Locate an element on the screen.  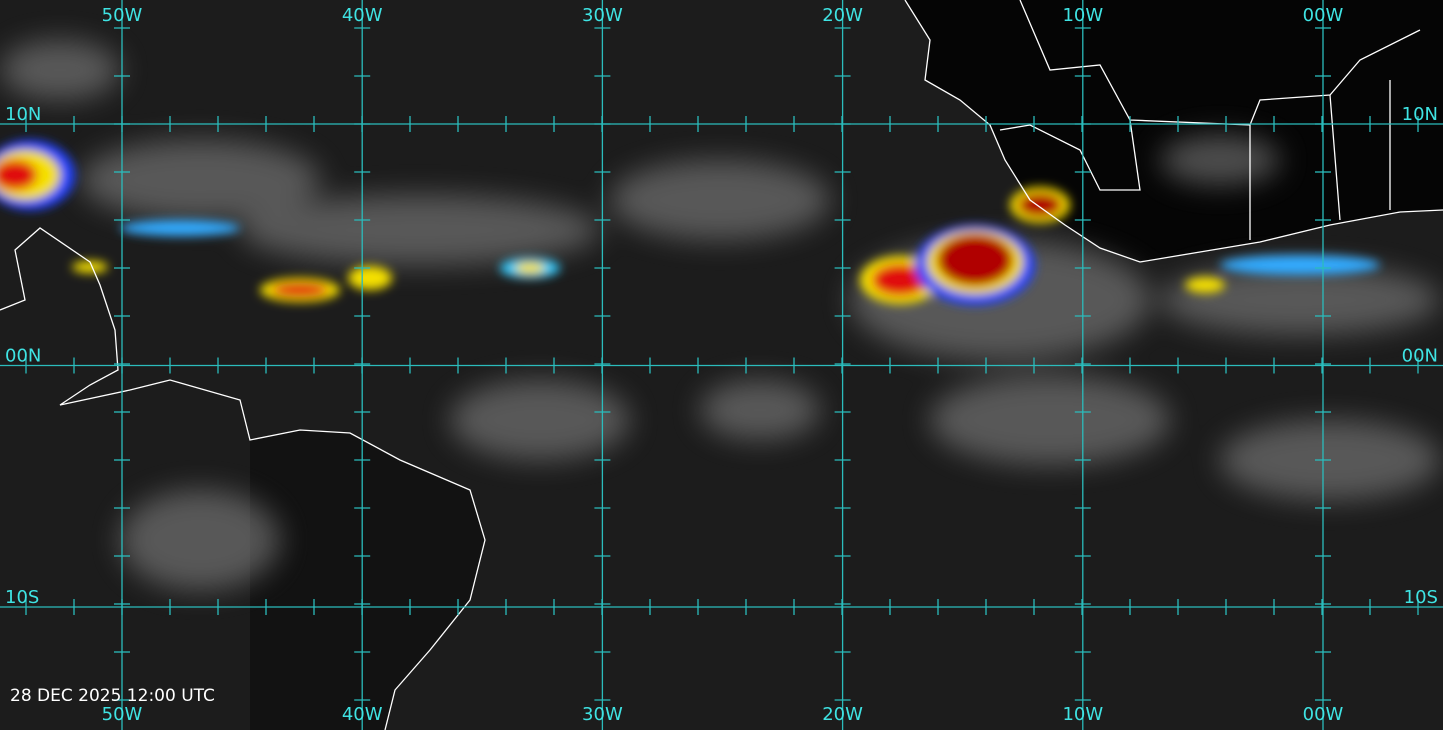
longitude-label-bottom: 10W is located at coordinates (1082, 714).